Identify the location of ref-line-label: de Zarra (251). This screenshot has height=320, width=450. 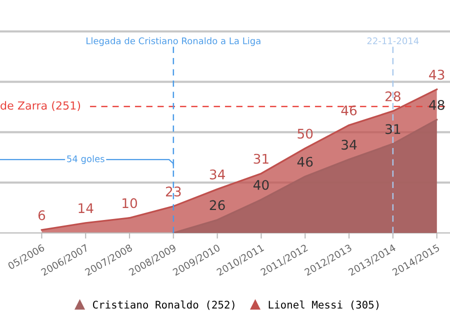
(40, 106).